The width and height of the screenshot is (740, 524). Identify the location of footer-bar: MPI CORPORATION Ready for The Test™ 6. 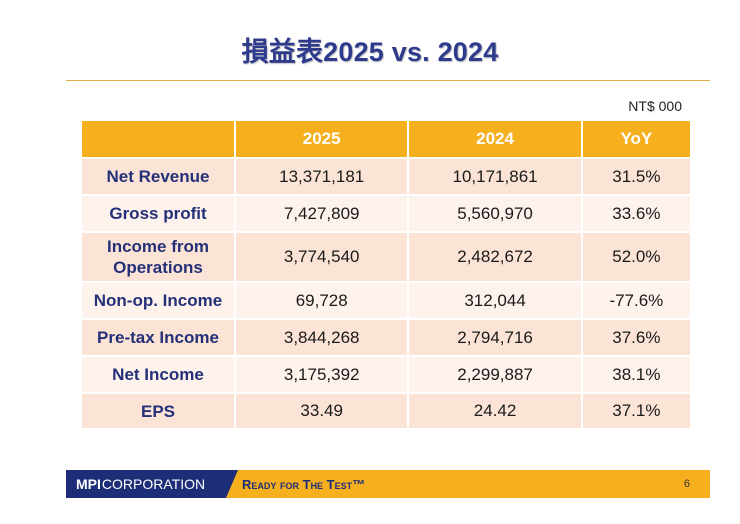
(388, 484).